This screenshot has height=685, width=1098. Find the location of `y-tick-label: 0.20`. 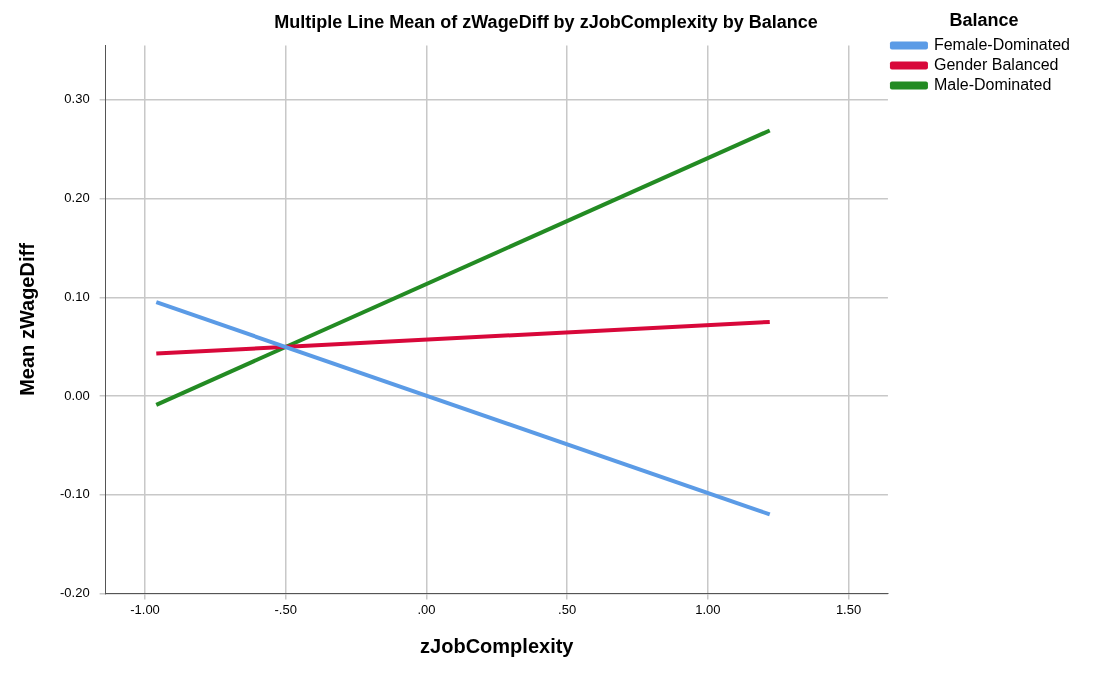

y-tick-label: 0.20 is located at coordinates (77, 198).